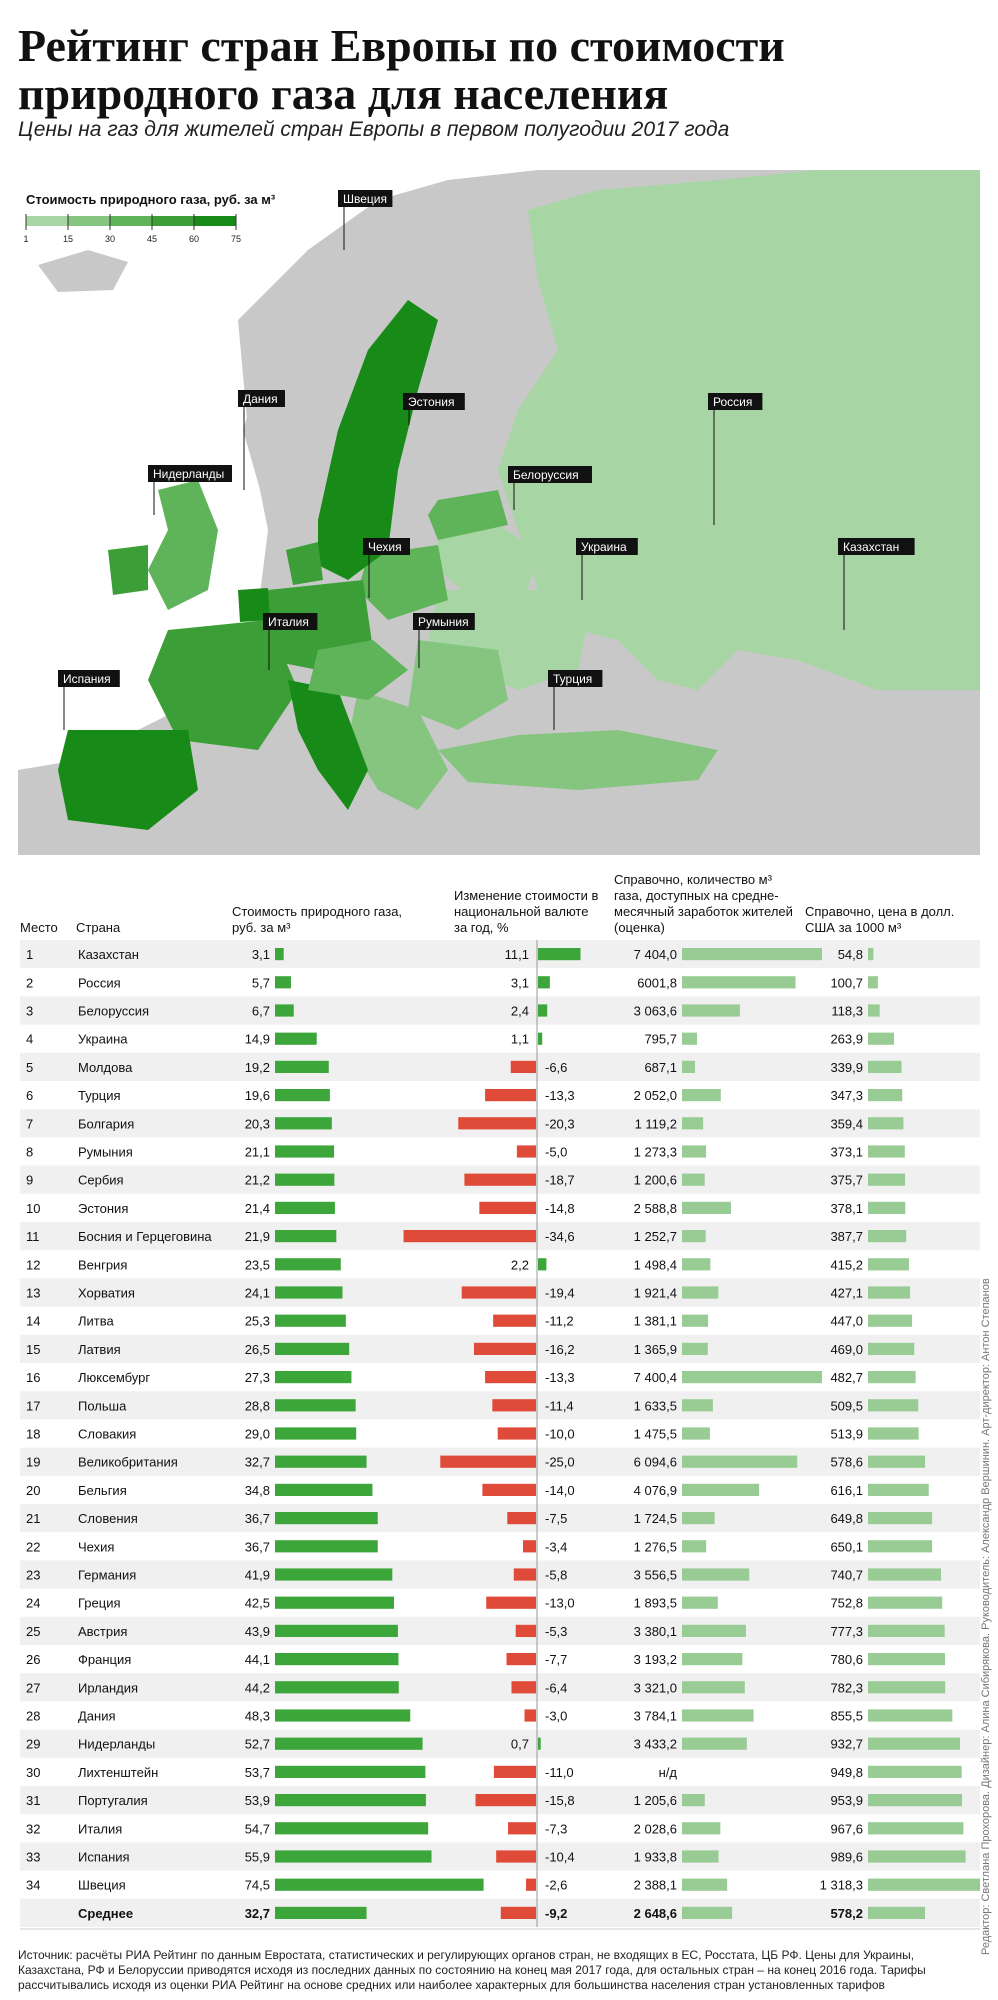  I want to click on usd-value: 375,7, so click(846, 1180).